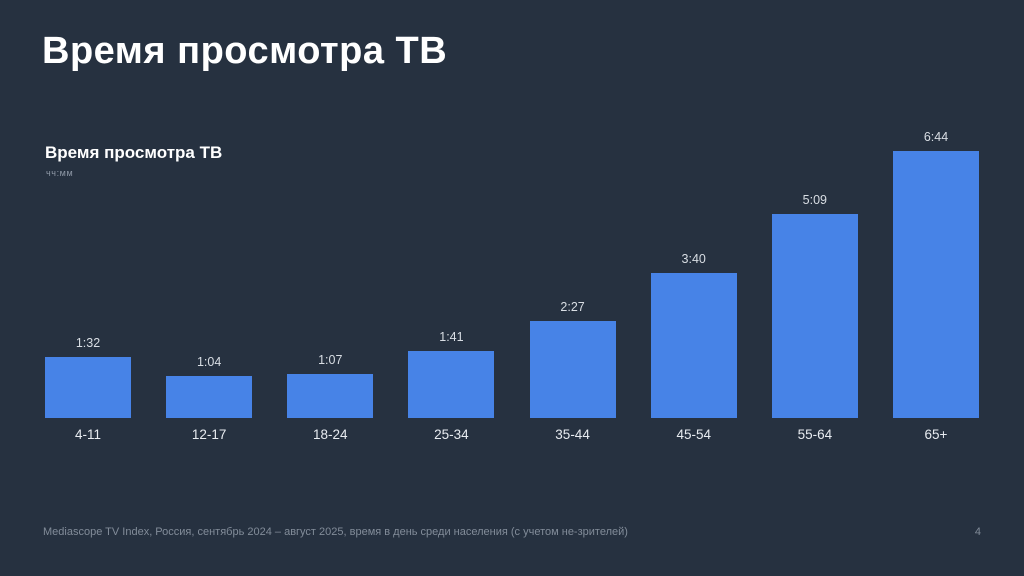  Describe the element at coordinates (88, 343) in the screenshot. I see `bar-value-label: 1:32` at that location.